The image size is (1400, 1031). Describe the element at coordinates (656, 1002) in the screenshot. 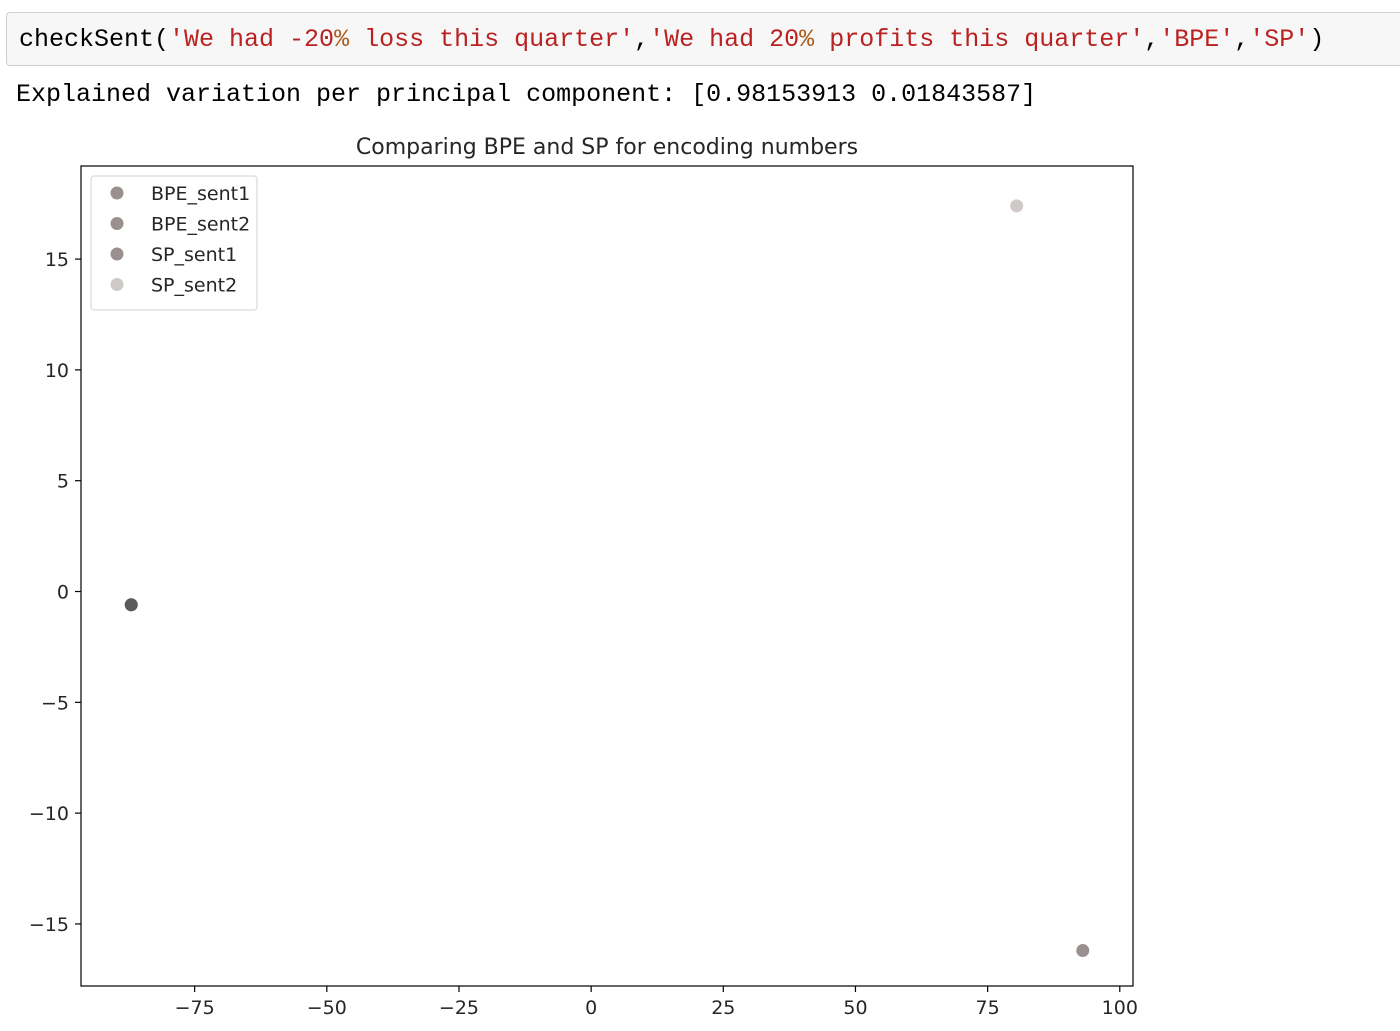

I see `x-axis: −75 −50 −25 0 25 50 75 100` at that location.